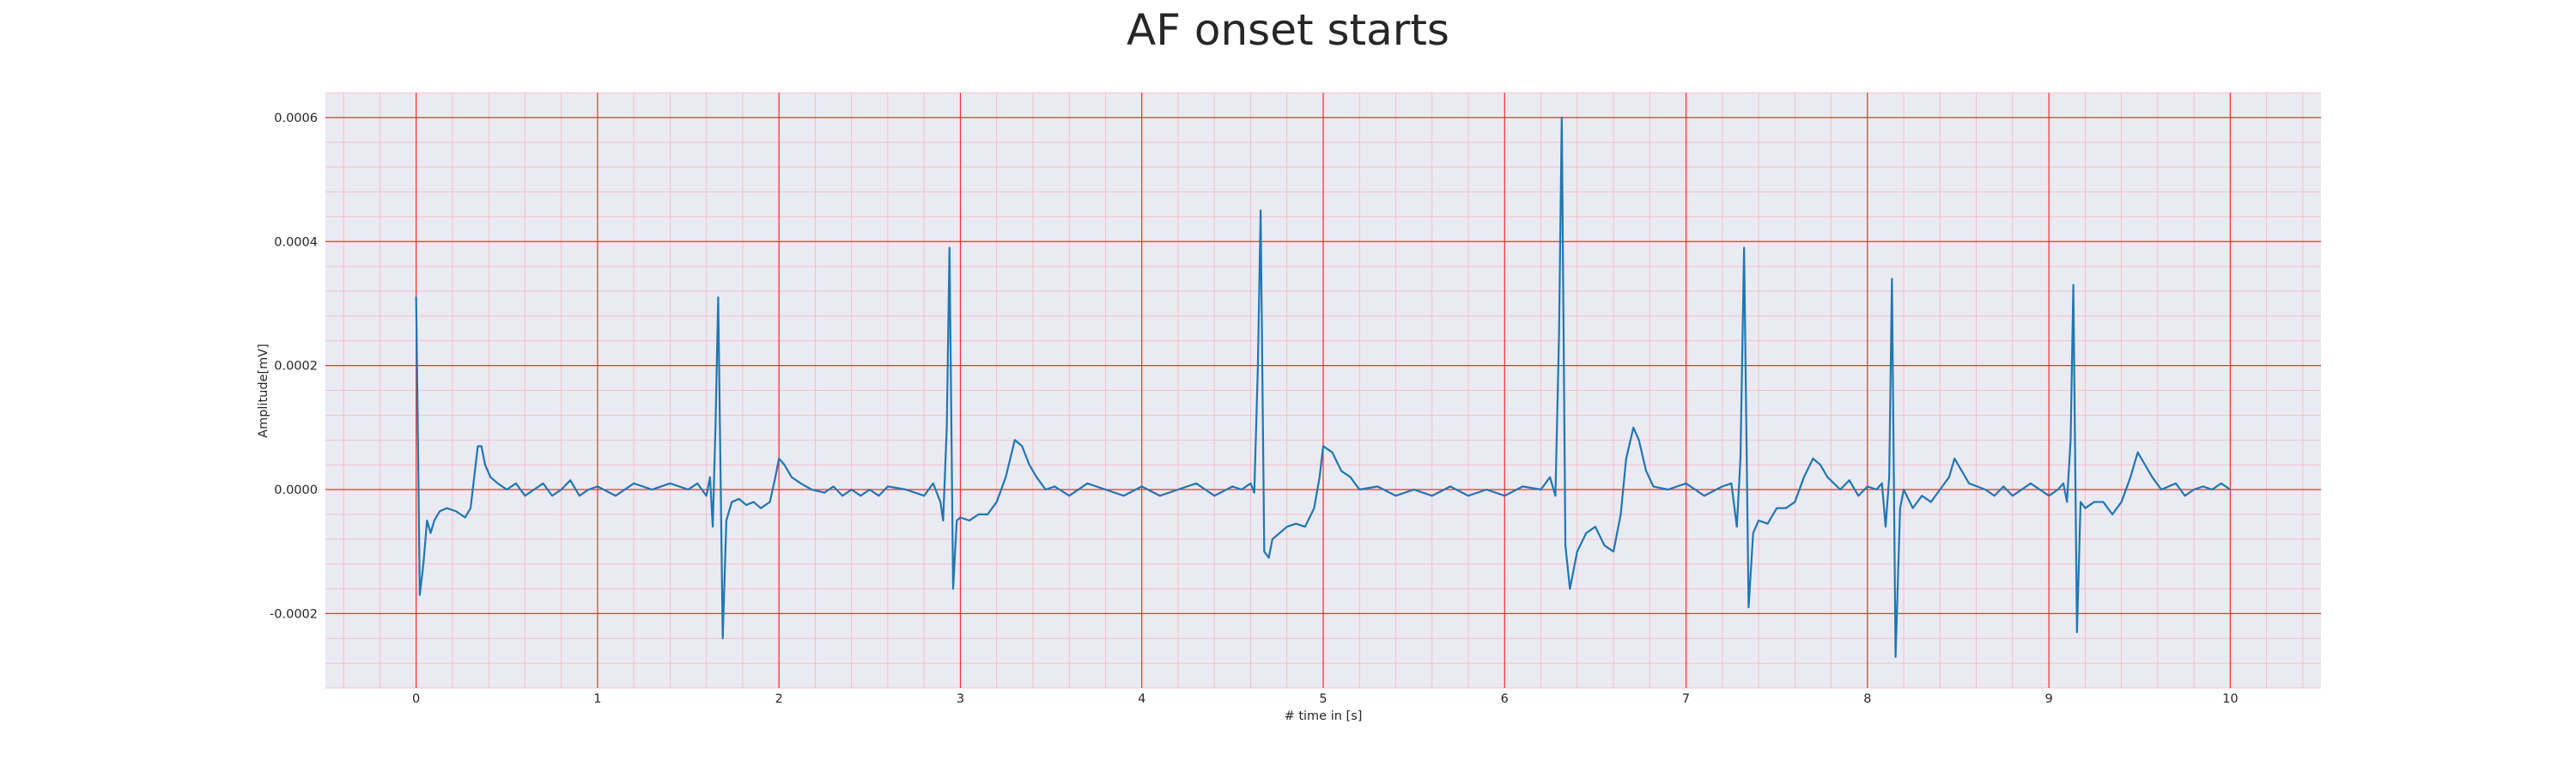 The image size is (2576, 773). What do you see at coordinates (1686, 699) in the screenshot?
I see `x-tick-label: 7` at bounding box center [1686, 699].